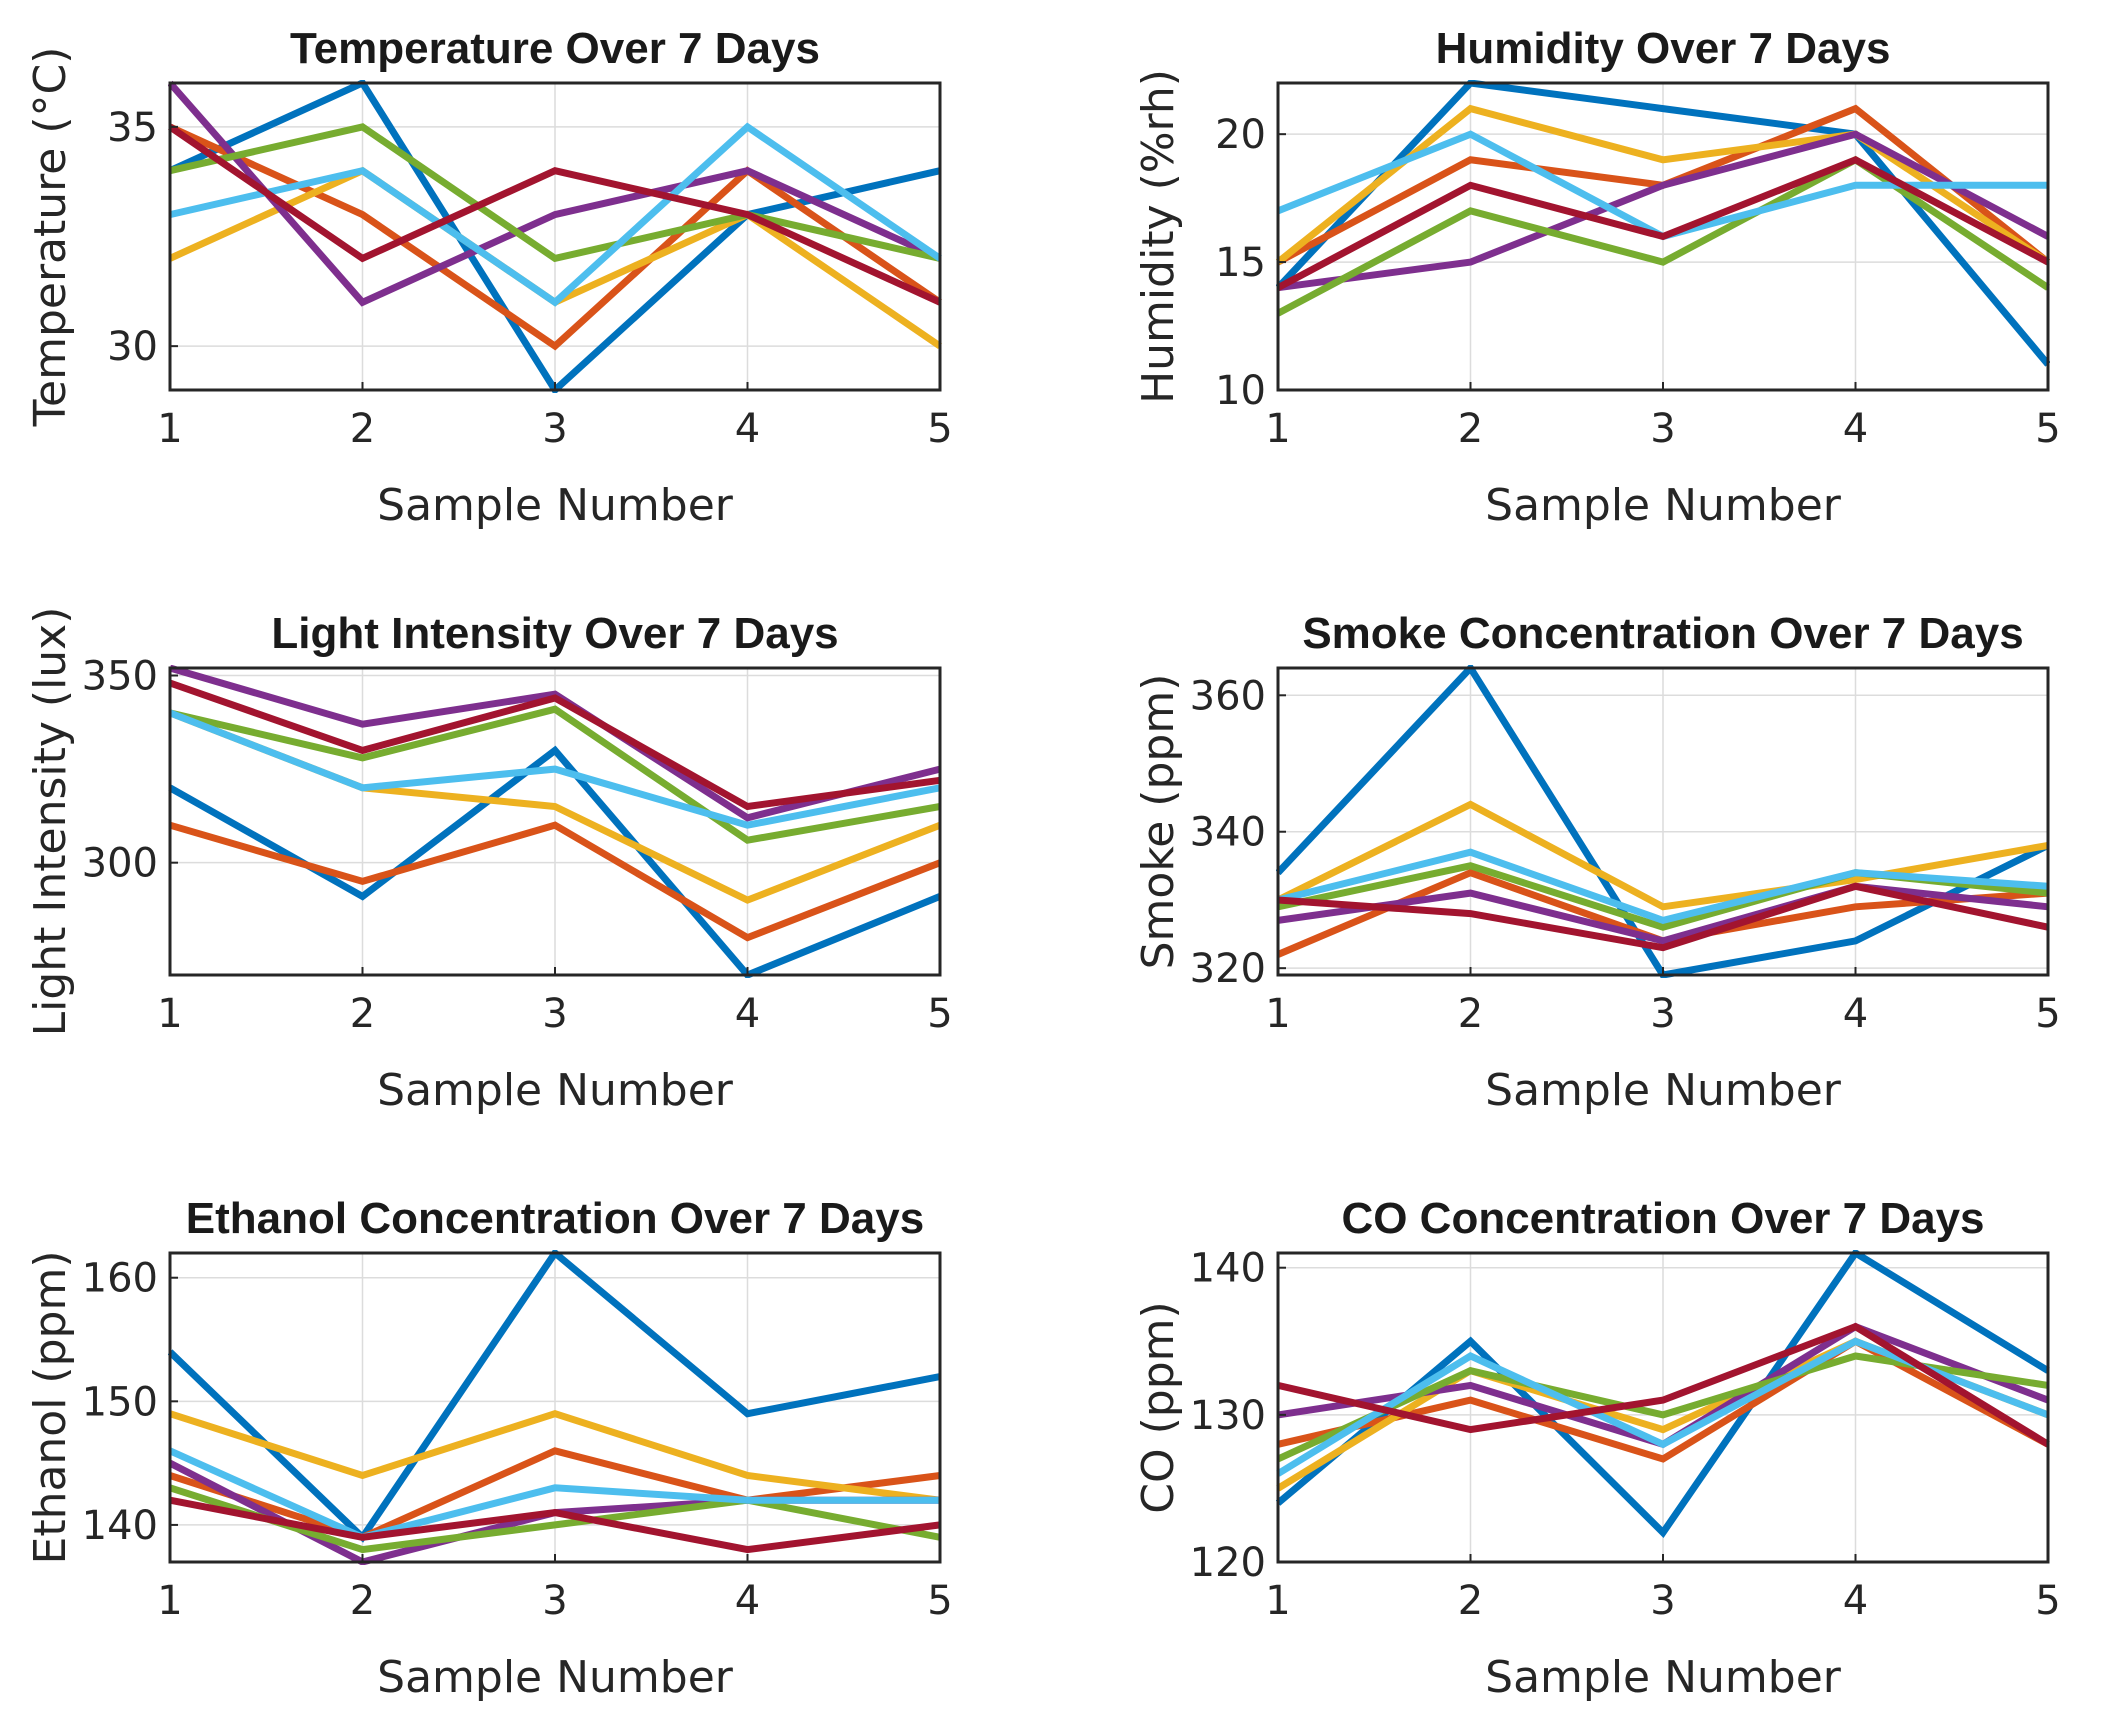 The width and height of the screenshot is (2112, 1730). I want to click on chart-title: CO Concentration Over 7 Days, so click(1662, 1218).